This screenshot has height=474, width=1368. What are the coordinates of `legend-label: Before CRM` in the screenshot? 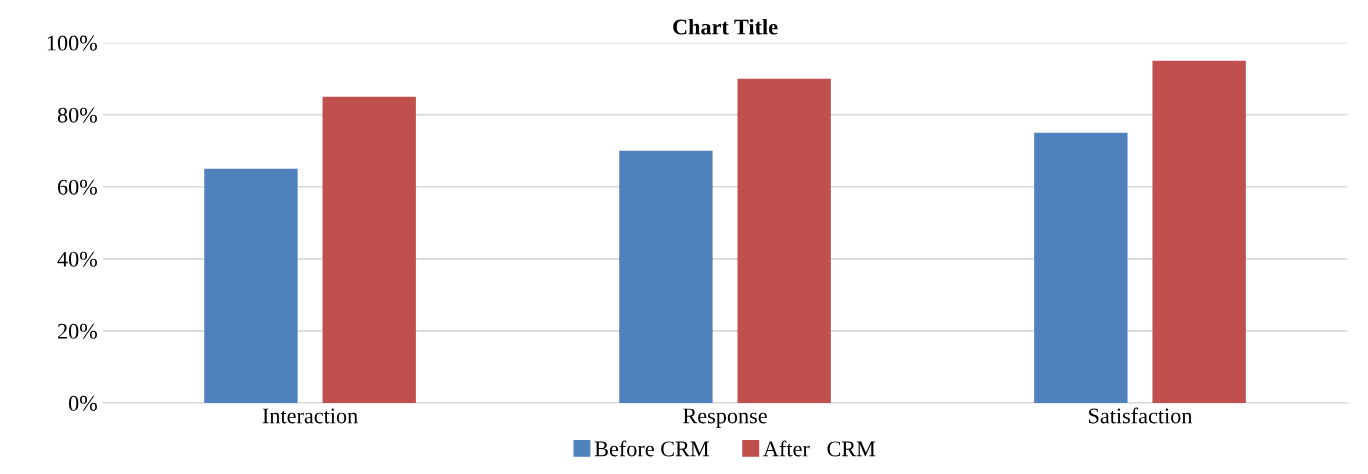 It's located at (651, 448).